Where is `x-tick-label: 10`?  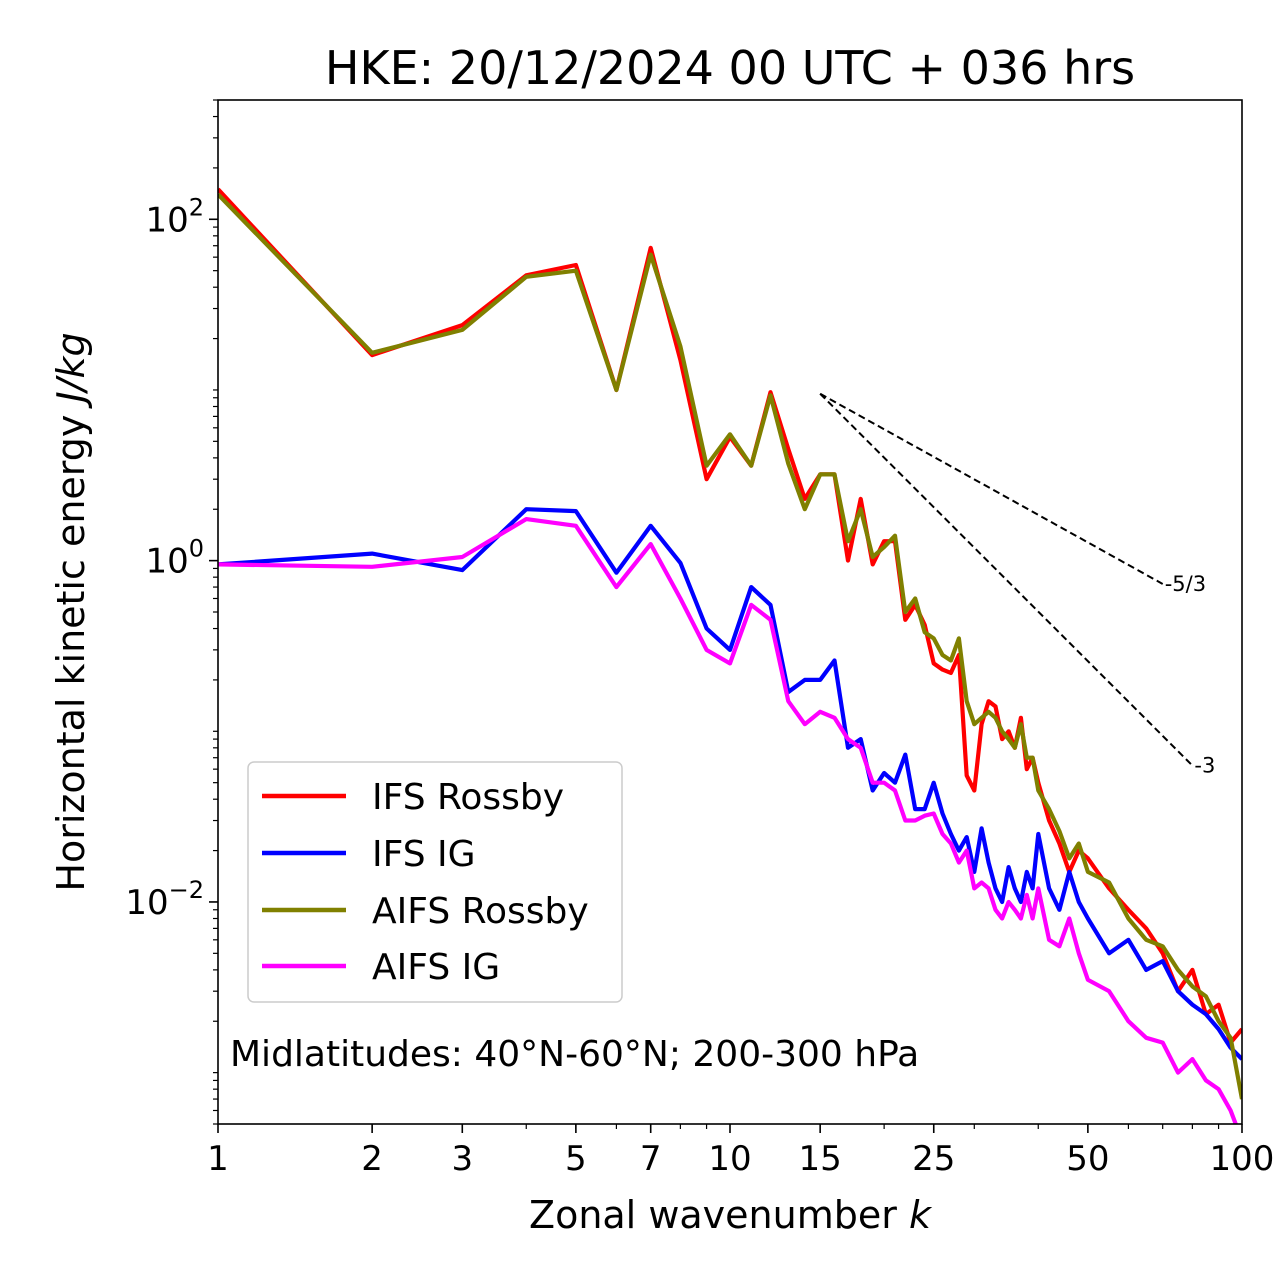
x-tick-label: 10 is located at coordinates (729, 1159).